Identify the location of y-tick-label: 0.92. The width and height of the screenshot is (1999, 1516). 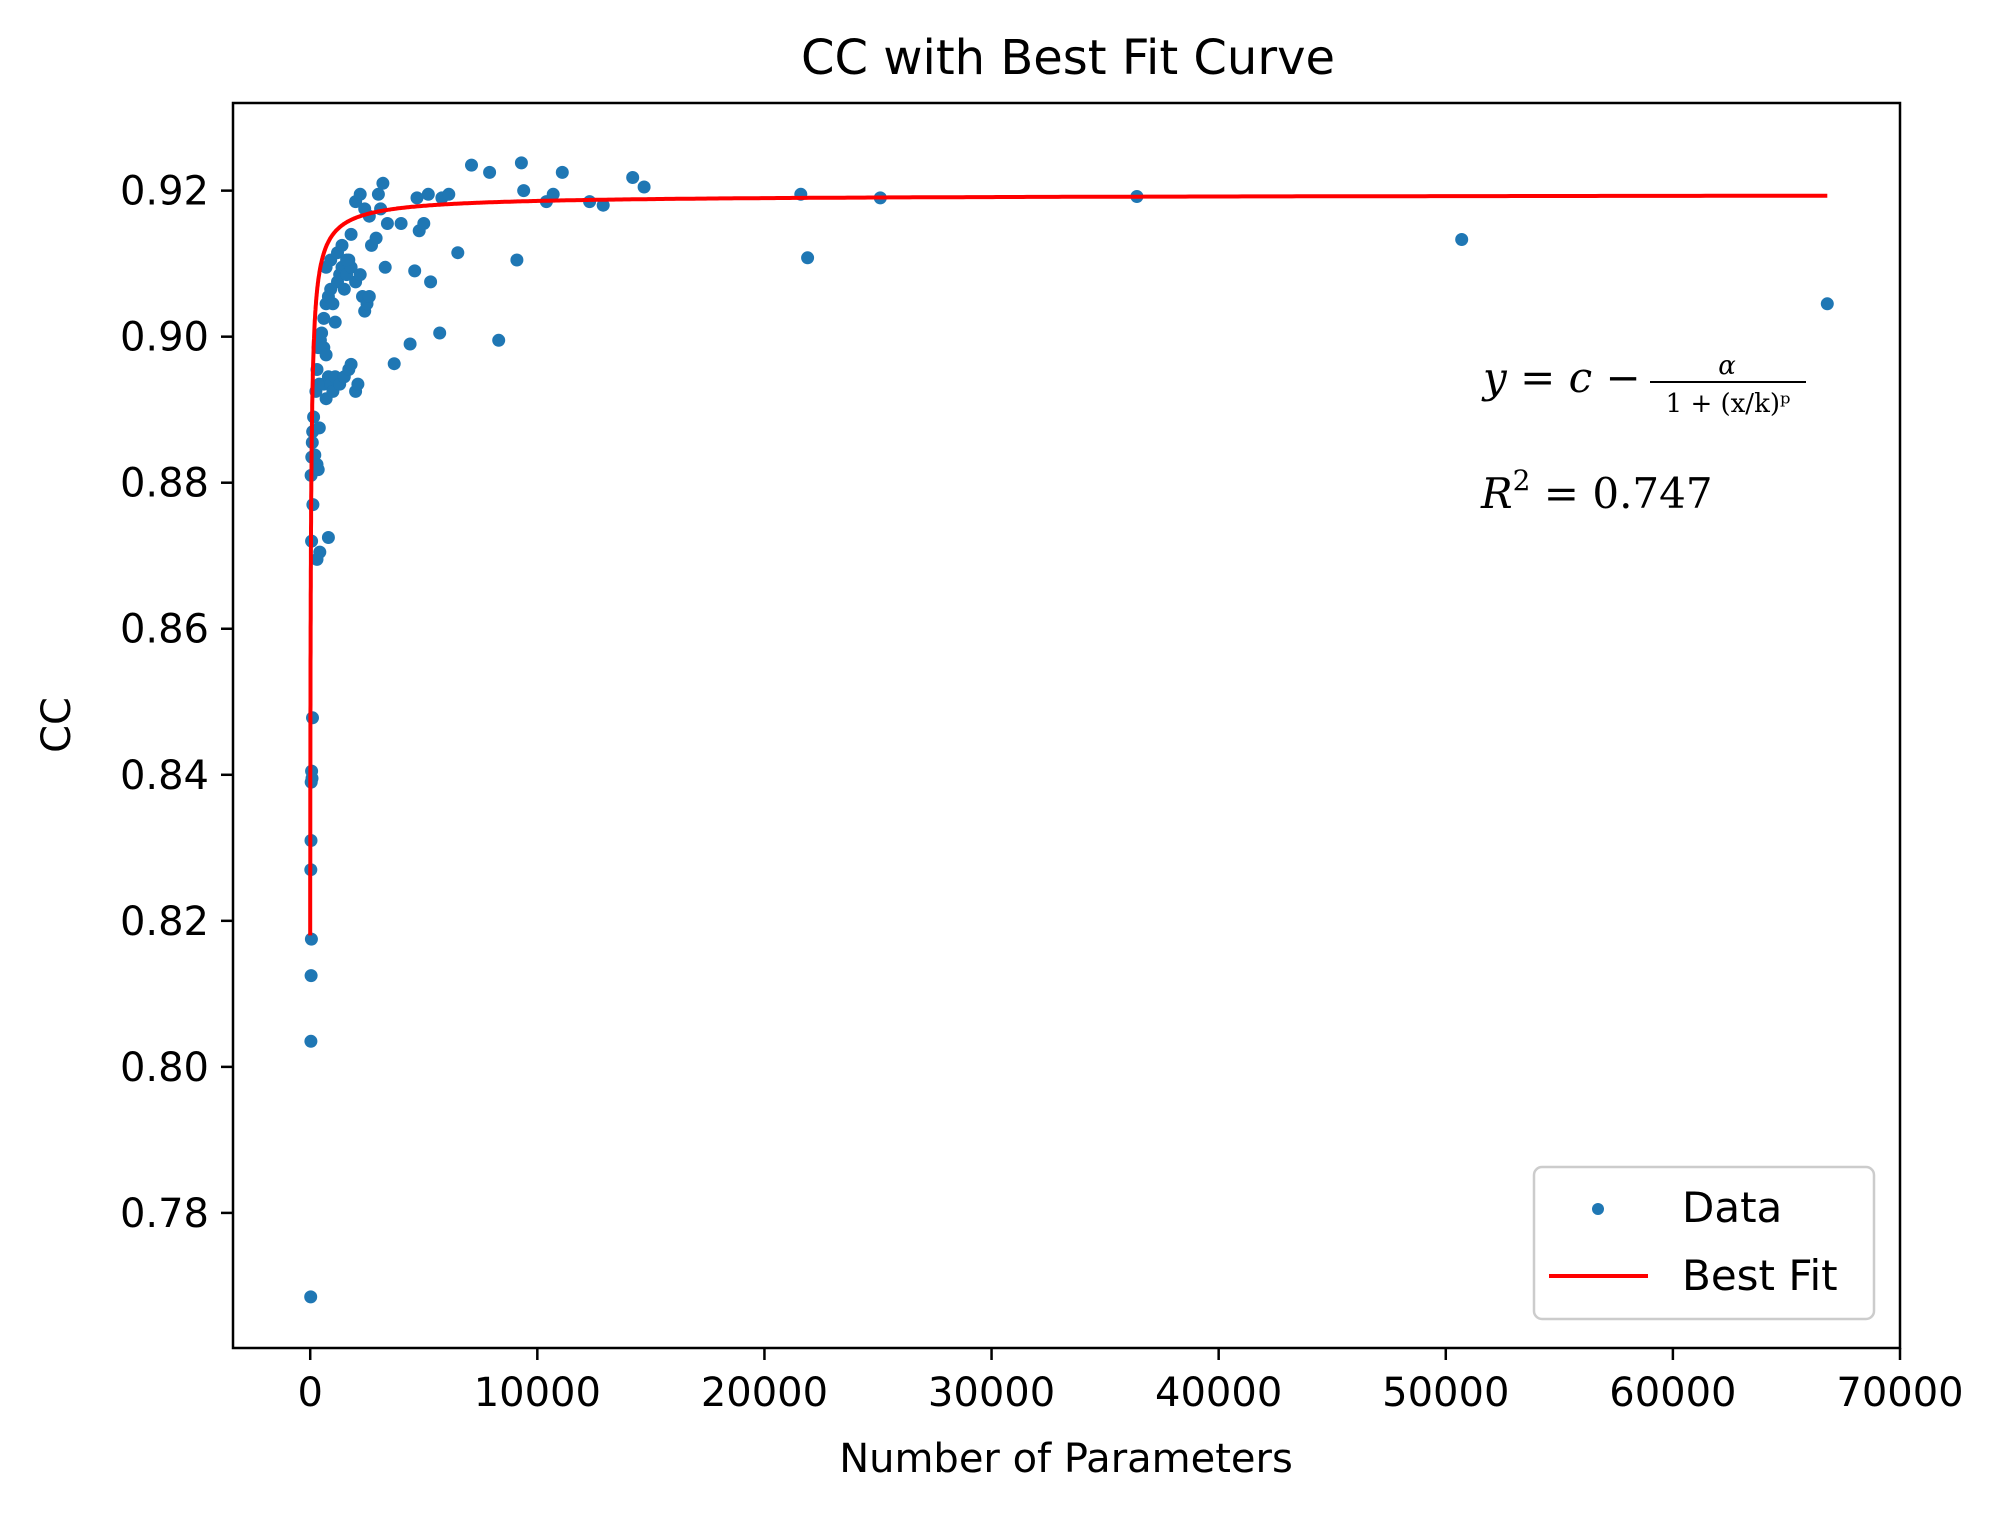
(164, 192).